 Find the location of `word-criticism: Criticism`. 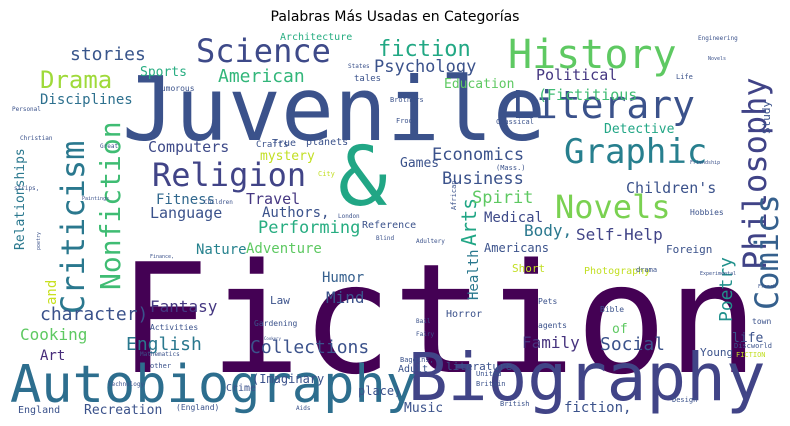

word-criticism: Criticism is located at coordinates (73, 227).